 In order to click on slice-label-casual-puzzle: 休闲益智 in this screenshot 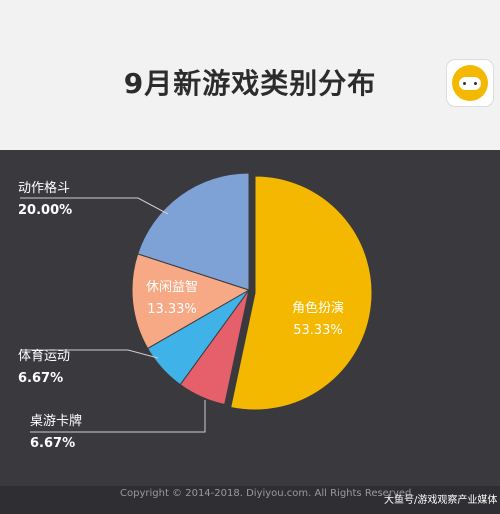, I will do `click(172, 287)`.